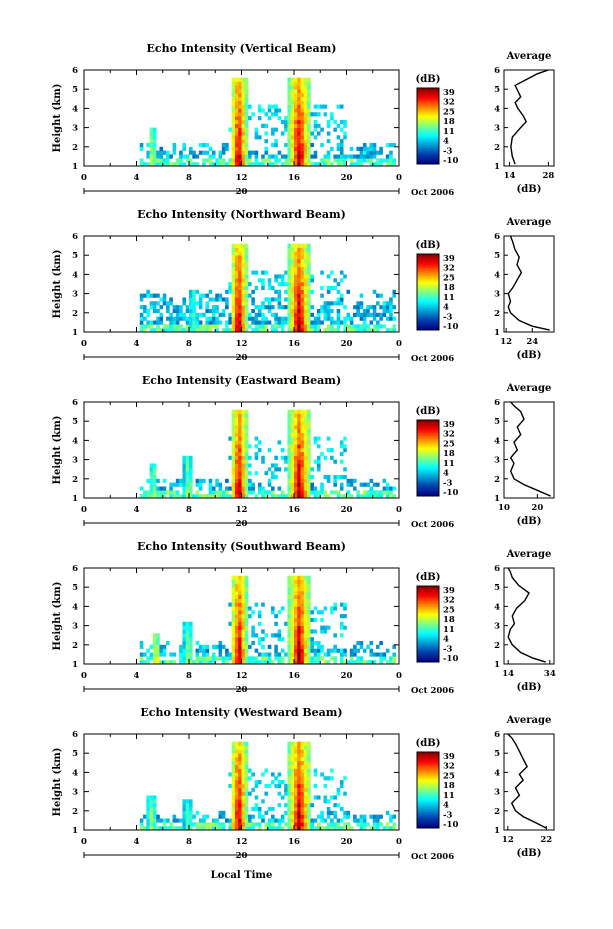 Image resolution: width=613 pixels, height=929 pixels. What do you see at coordinates (242, 875) in the screenshot?
I see `x-axis-label: Local Time` at bounding box center [242, 875].